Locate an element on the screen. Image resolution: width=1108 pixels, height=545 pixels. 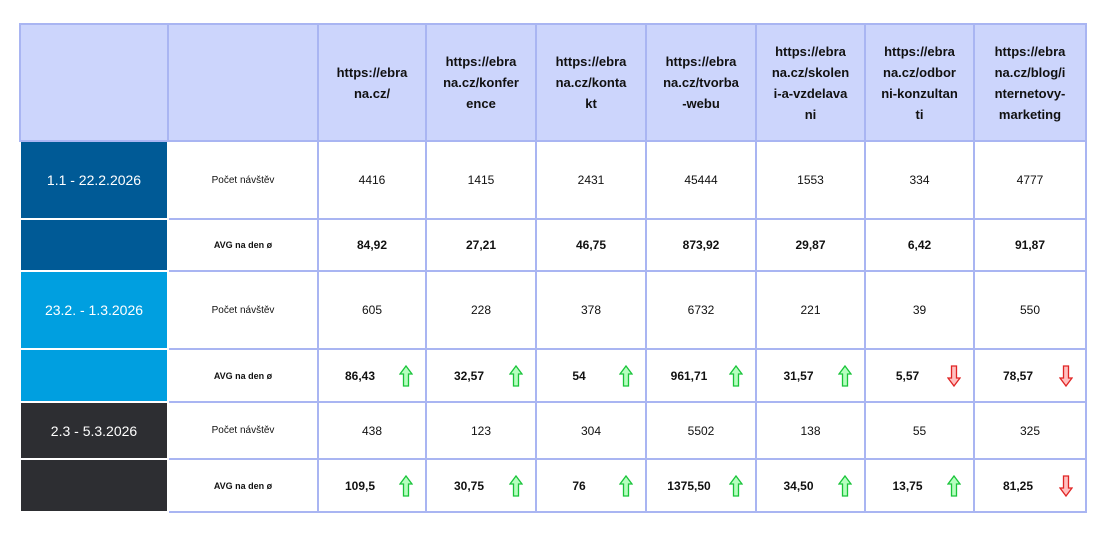
value: 13,75 is located at coordinates (907, 485).